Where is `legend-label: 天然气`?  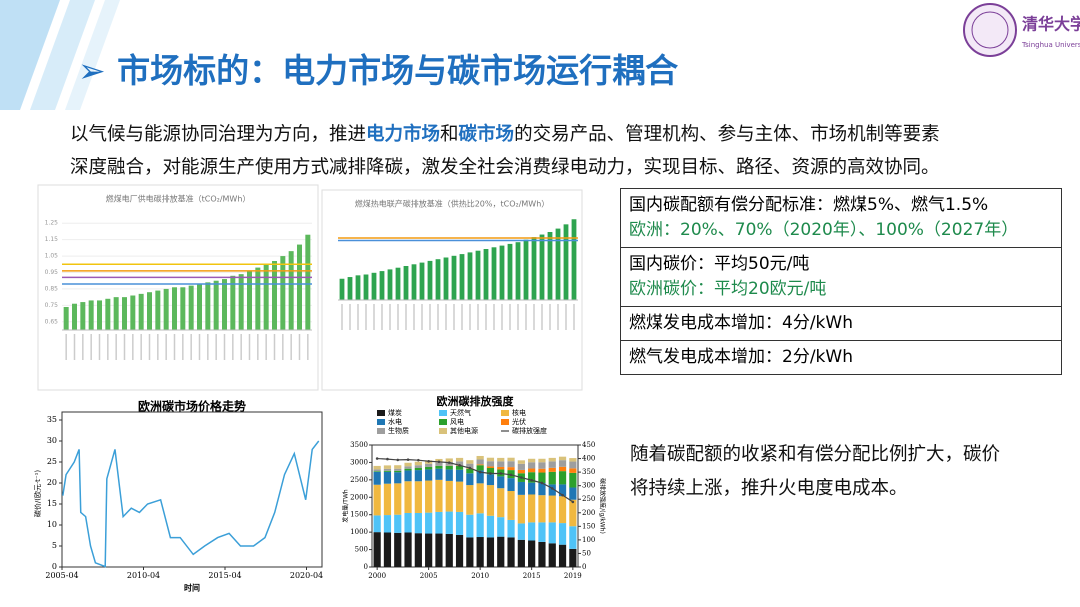 legend-label: 天然气 is located at coordinates (460, 412).